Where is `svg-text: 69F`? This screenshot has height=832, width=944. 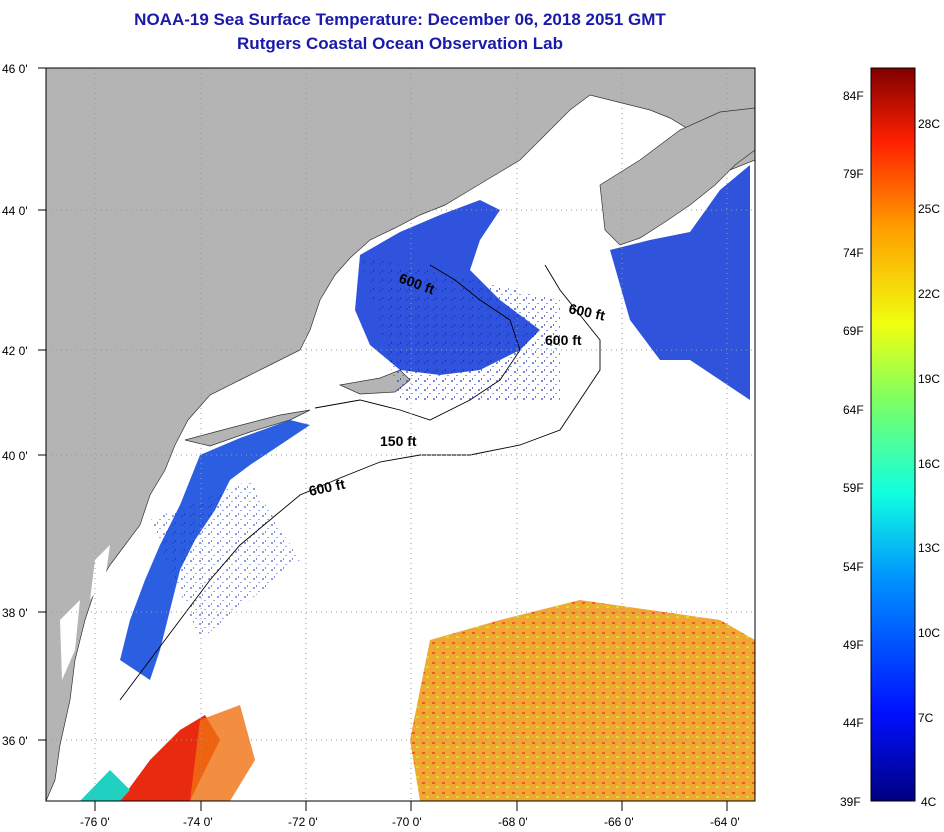 svg-text: 69F is located at coordinates (853, 331).